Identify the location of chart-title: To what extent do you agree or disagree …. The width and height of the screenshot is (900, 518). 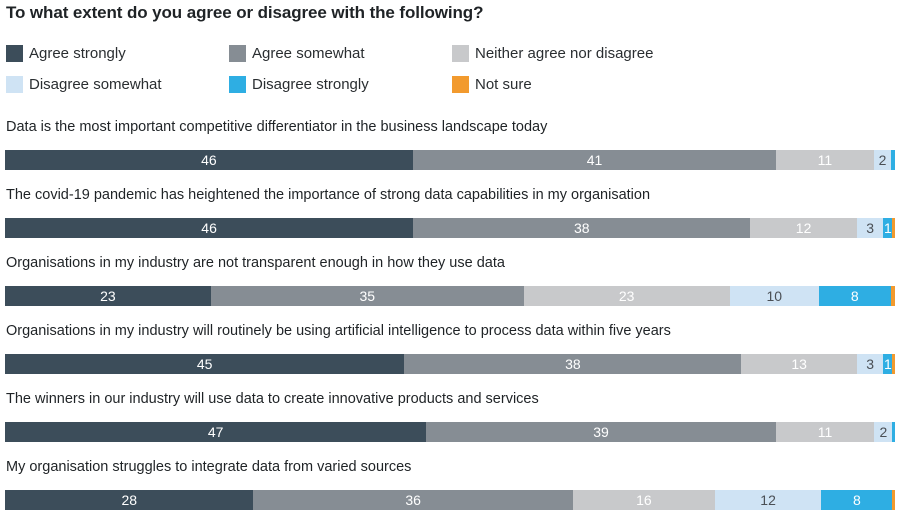
(245, 12).